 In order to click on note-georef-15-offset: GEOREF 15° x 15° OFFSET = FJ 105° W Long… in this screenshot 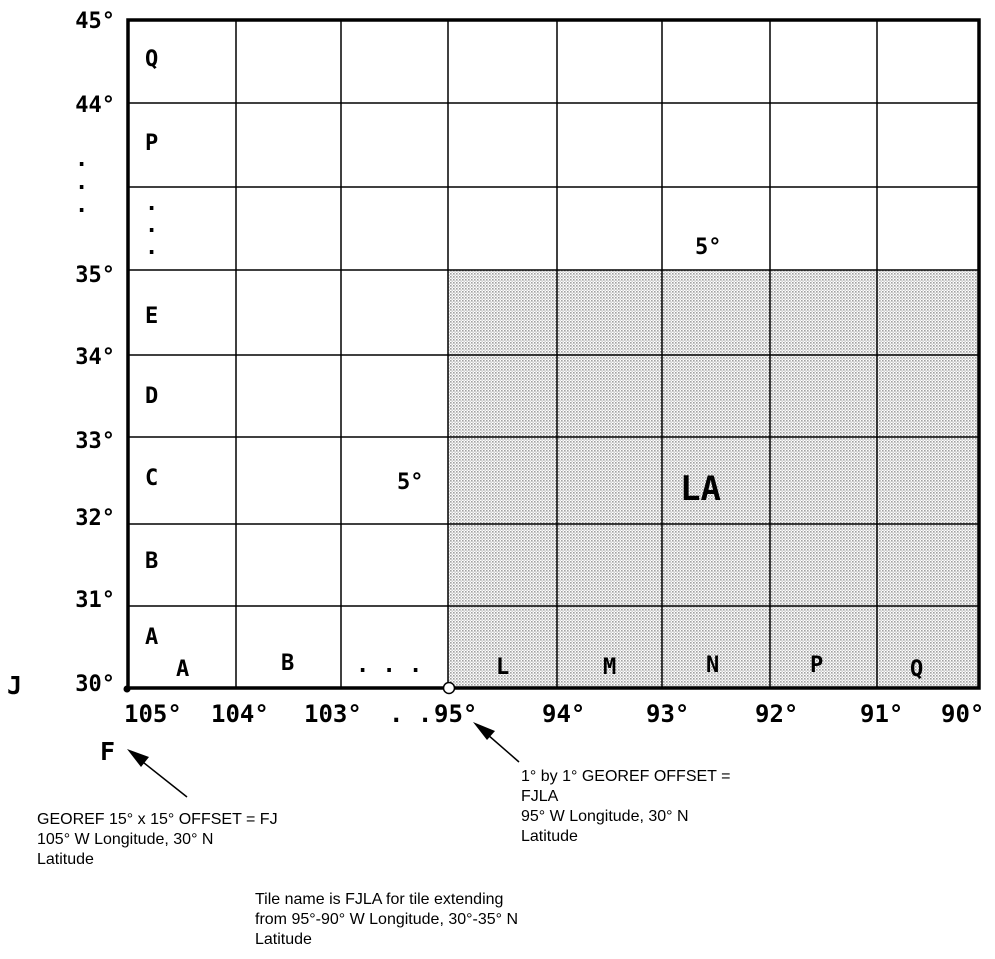, I will do `click(157, 840)`.